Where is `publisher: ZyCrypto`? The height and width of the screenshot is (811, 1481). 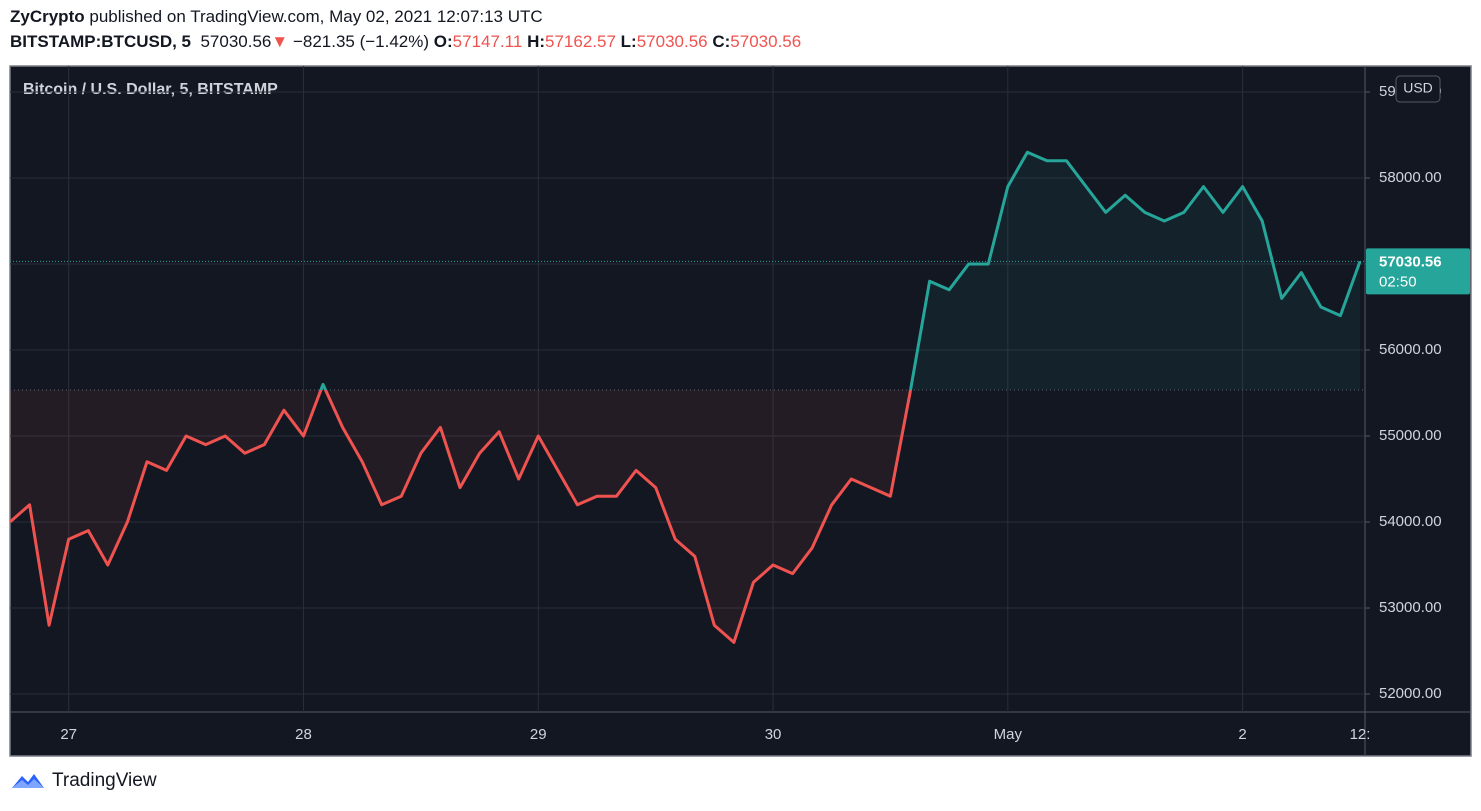 publisher: ZyCrypto is located at coordinates (47, 16).